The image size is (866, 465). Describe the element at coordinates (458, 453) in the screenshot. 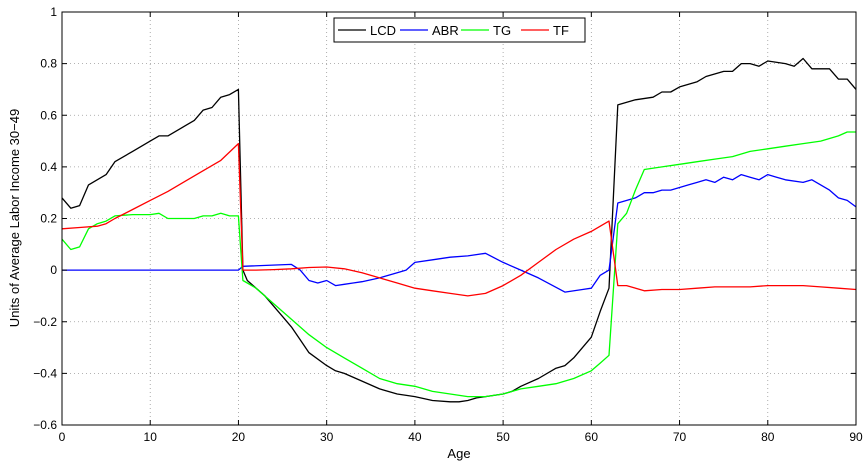

I see `x-axis-label: Age` at that location.